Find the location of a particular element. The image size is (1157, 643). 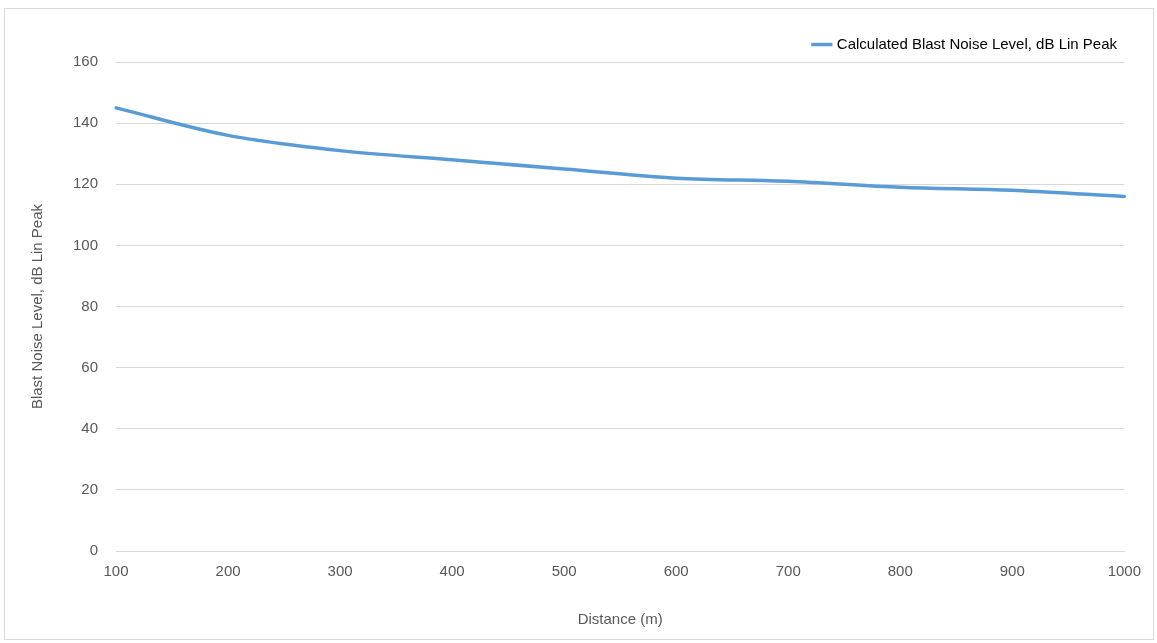

x-axis-title: Distance (m) is located at coordinates (620, 619).